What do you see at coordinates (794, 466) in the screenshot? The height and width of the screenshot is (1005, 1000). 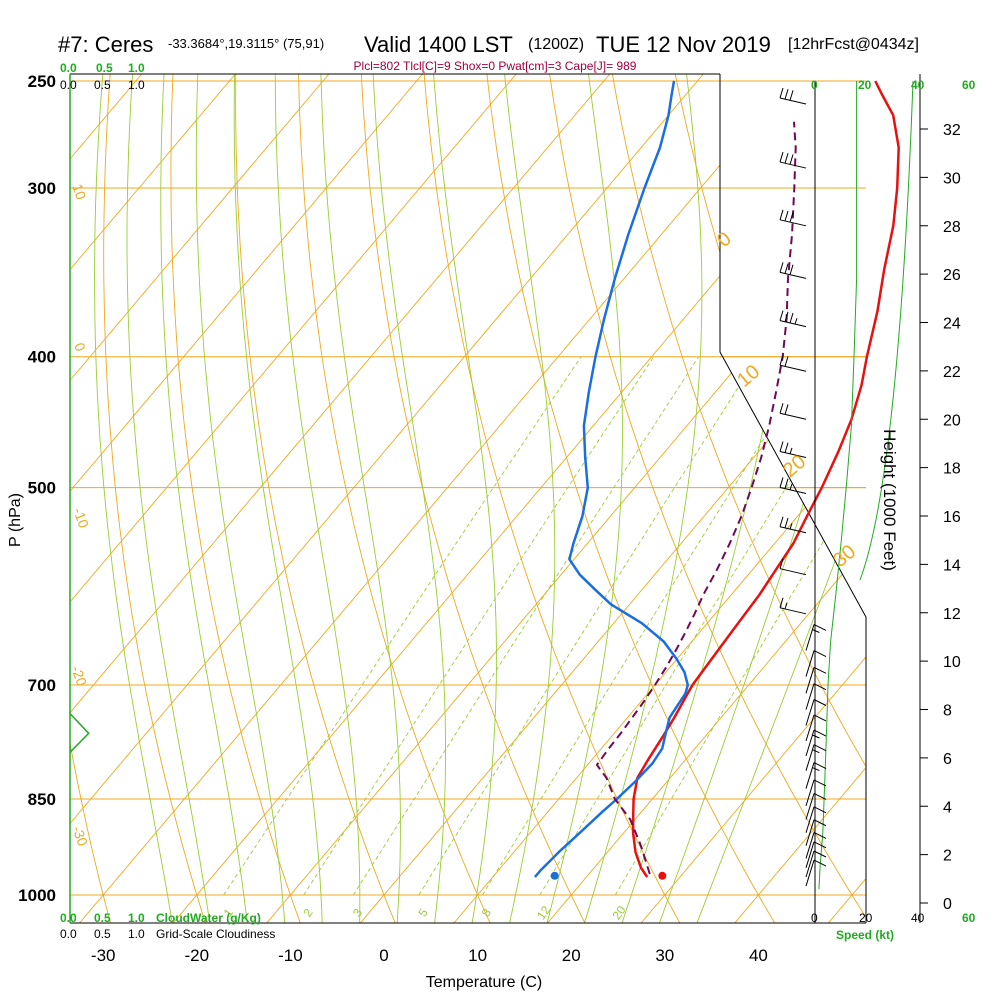 I see `isotherm-label: 20` at bounding box center [794, 466].